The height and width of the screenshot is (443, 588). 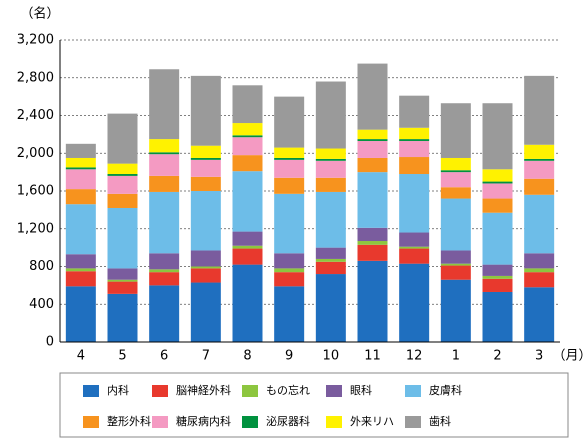 What do you see at coordinates (118, 390) in the screenshot?
I see `legend-label: 内科` at bounding box center [118, 390].